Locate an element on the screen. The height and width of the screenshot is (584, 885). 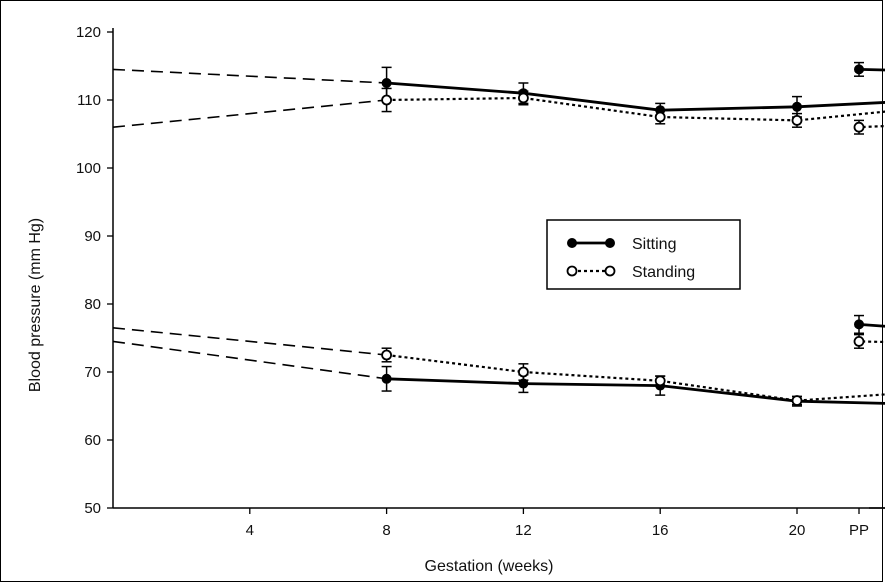
y-tick-label: 70 is located at coordinates (92, 372).